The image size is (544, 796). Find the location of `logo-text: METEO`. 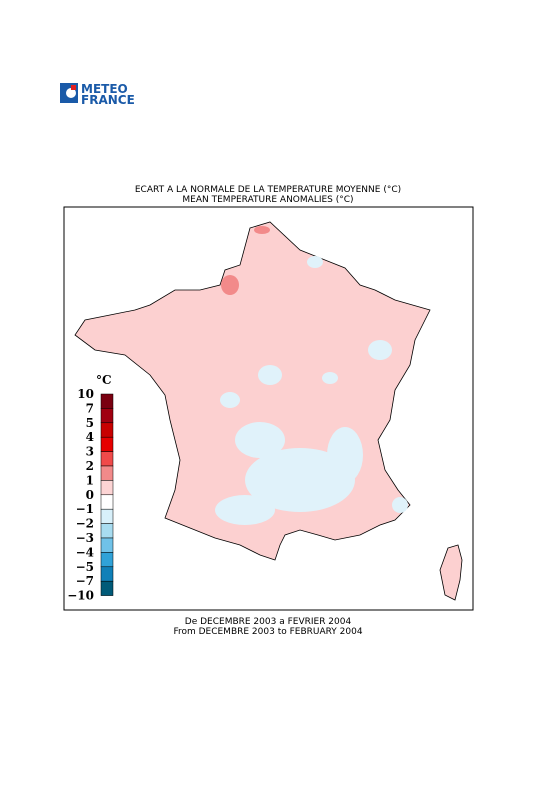

logo-text: METEO is located at coordinates (104, 89).